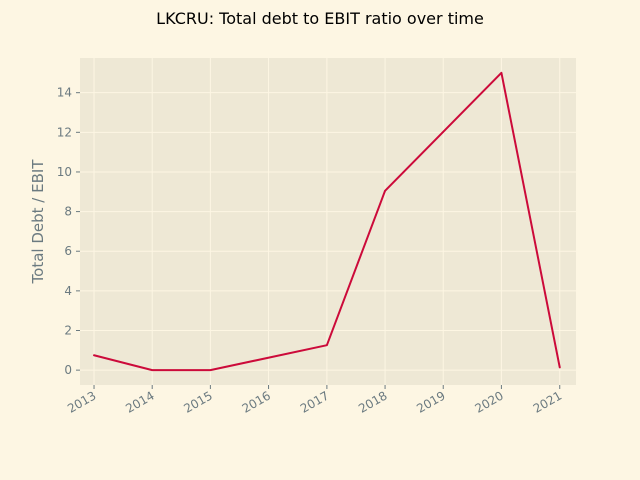  What do you see at coordinates (64, 172) in the screenshot?
I see `y-tick-label: 10` at bounding box center [64, 172].